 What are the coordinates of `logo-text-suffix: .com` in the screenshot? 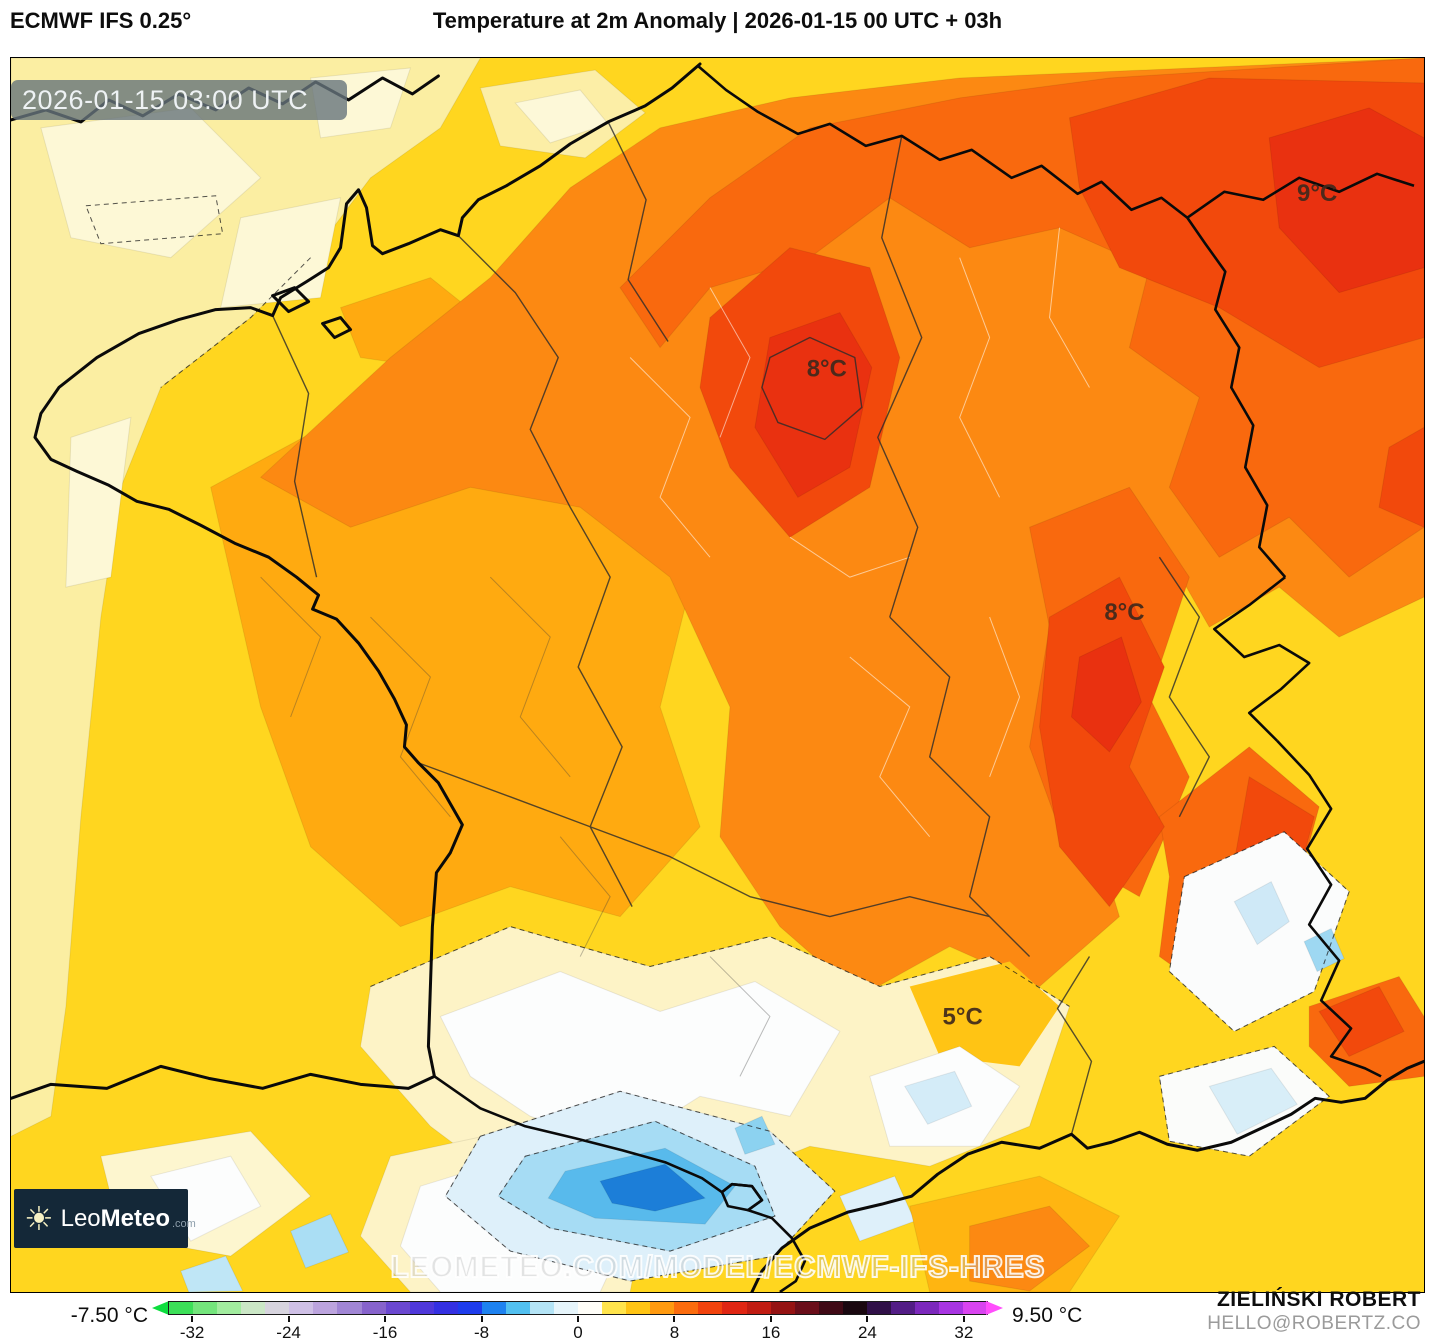 It's located at (183, 1223).